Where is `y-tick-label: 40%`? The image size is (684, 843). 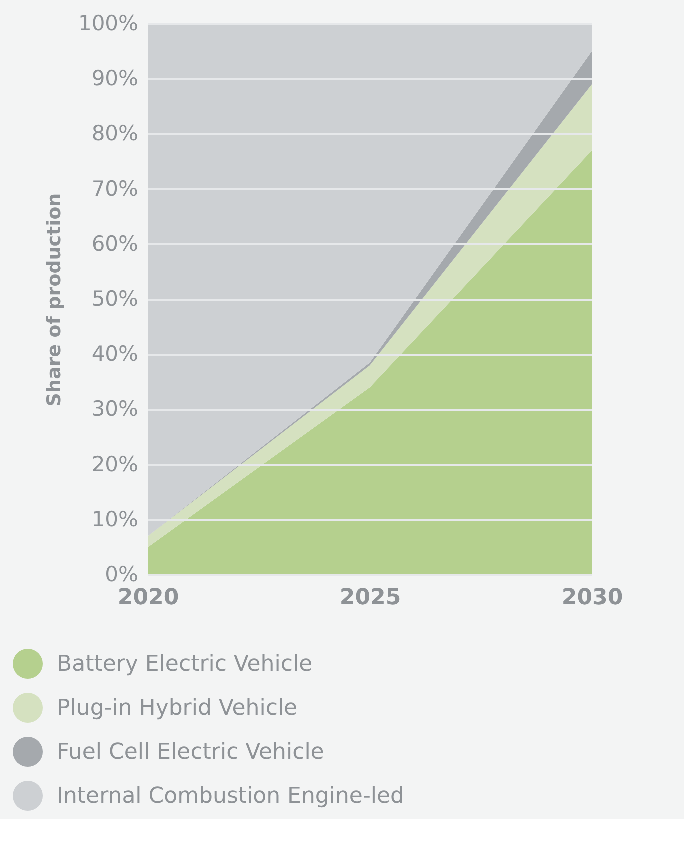
y-tick-label: 40% is located at coordinates (115, 354).